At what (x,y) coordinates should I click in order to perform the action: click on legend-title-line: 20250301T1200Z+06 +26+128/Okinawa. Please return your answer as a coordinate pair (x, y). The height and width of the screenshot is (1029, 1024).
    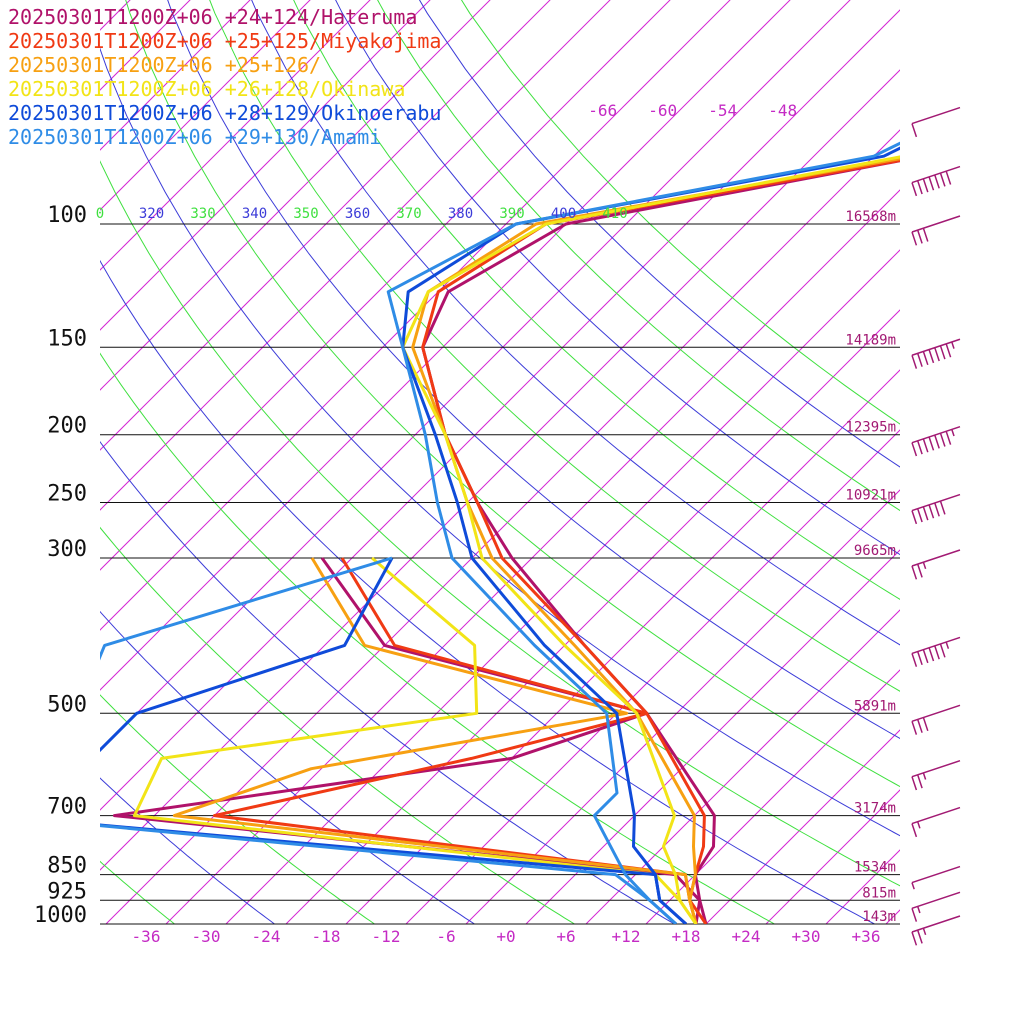
    Looking at the image, I should click on (206, 89).